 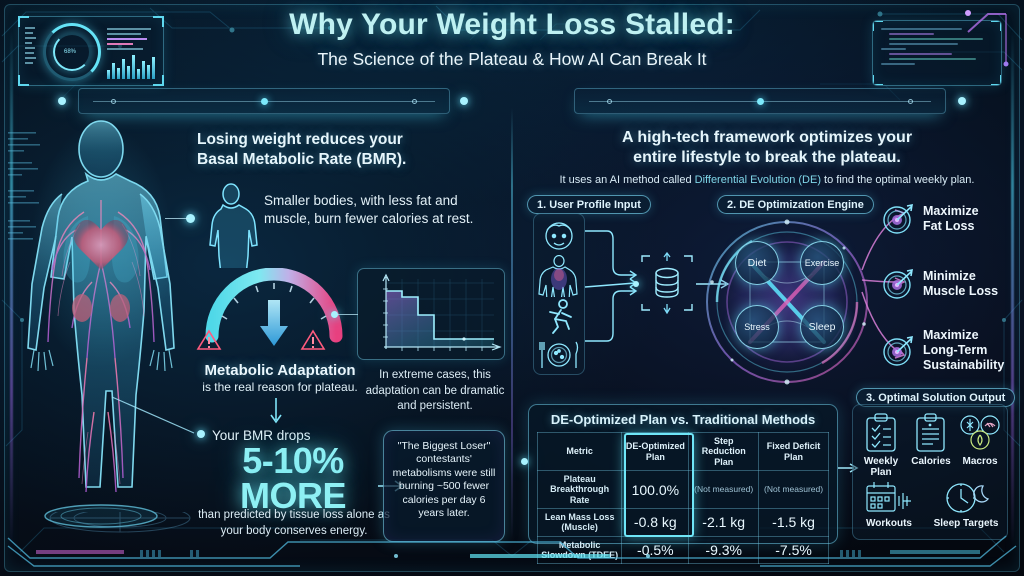 What do you see at coordinates (937, 53) in the screenshot?
I see `code-panel` at bounding box center [937, 53].